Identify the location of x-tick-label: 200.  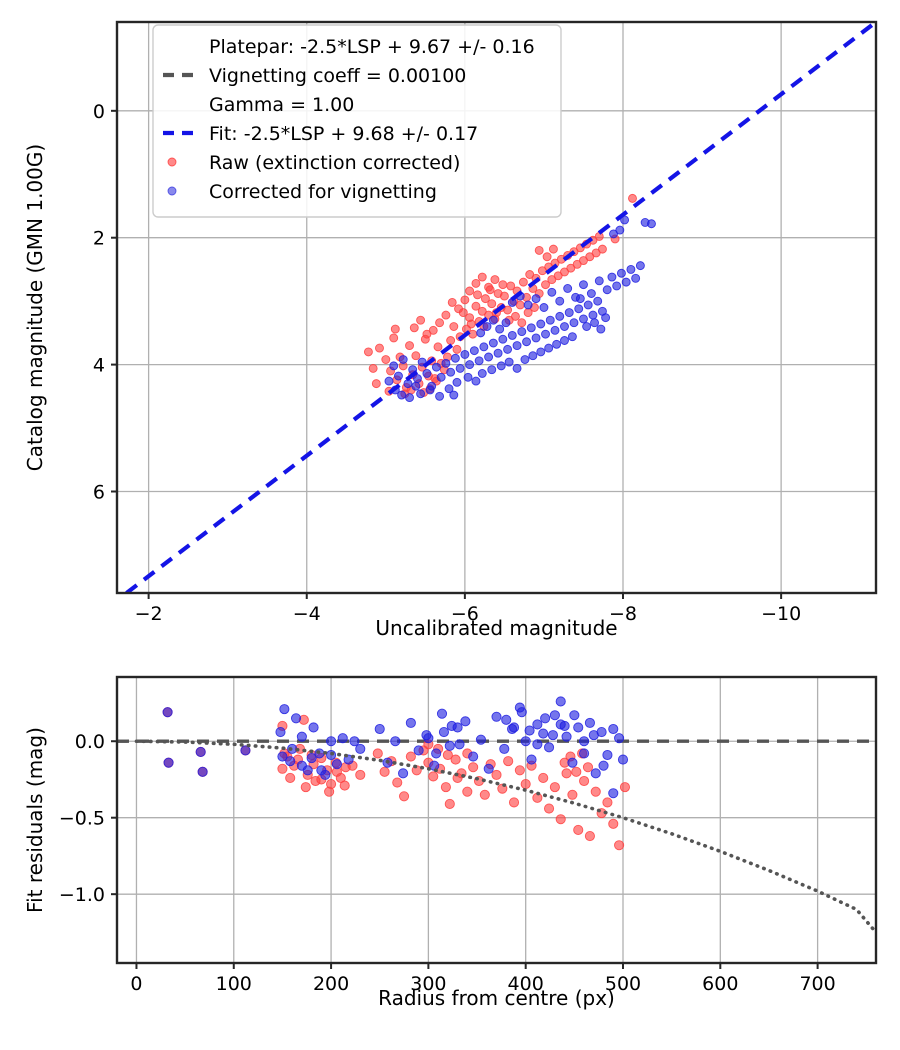
(331, 984).